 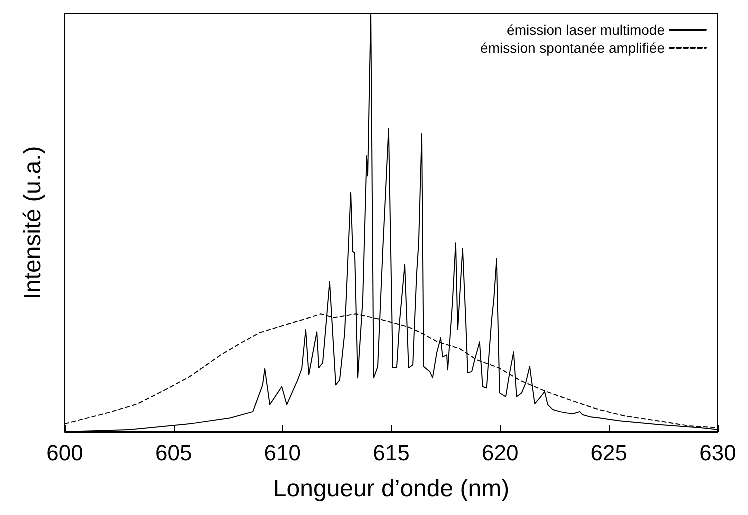 I want to click on x-tick-label: 600, so click(x=65, y=453).